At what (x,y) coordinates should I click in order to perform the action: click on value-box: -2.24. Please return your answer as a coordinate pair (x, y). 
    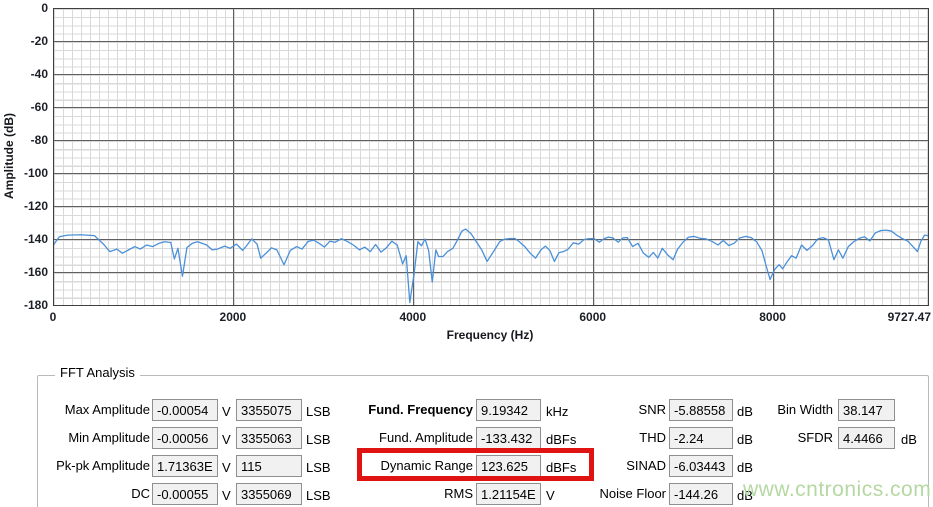
    Looking at the image, I should click on (701, 438).